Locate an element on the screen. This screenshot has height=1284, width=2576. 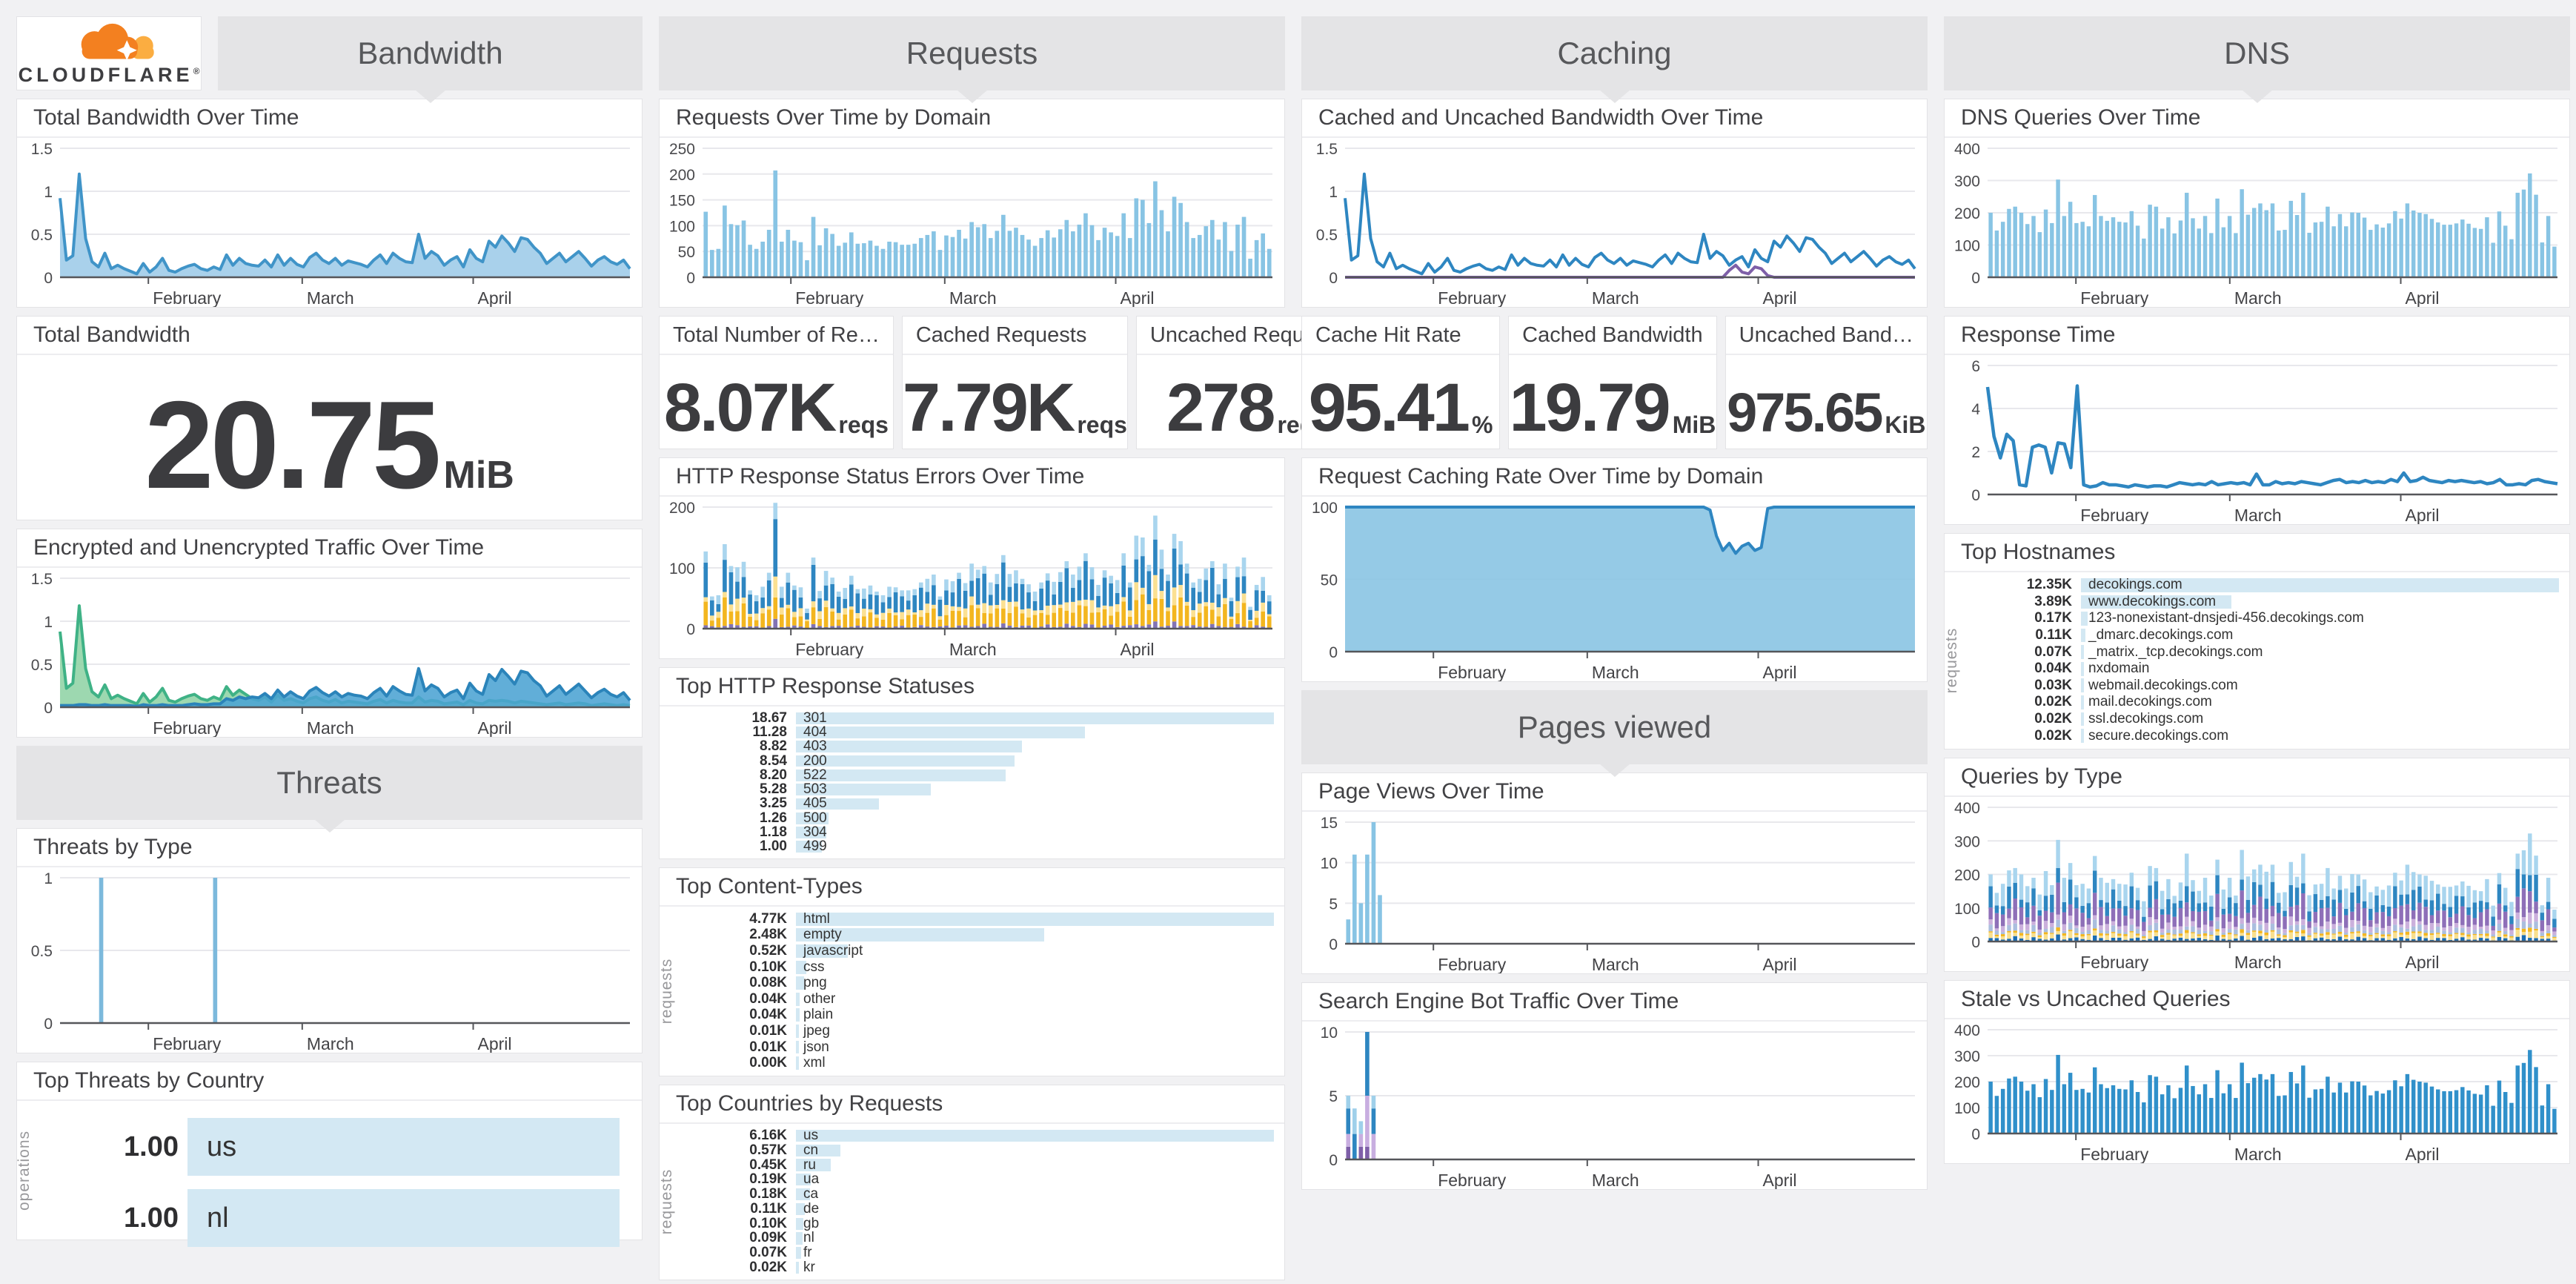
dns-queries-chart: 0 100 200 300 400 February March April is located at coordinates (2257, 223).